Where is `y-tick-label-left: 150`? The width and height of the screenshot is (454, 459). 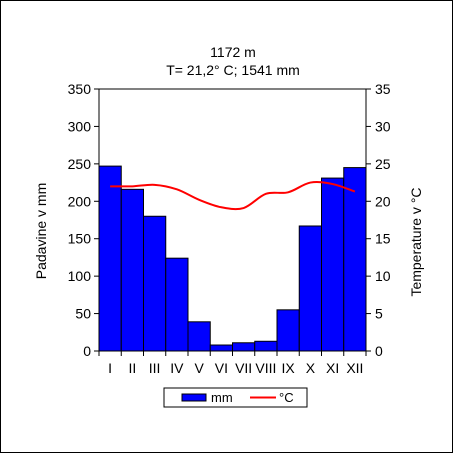
y-tick-label-left: 150 is located at coordinates (80, 239).